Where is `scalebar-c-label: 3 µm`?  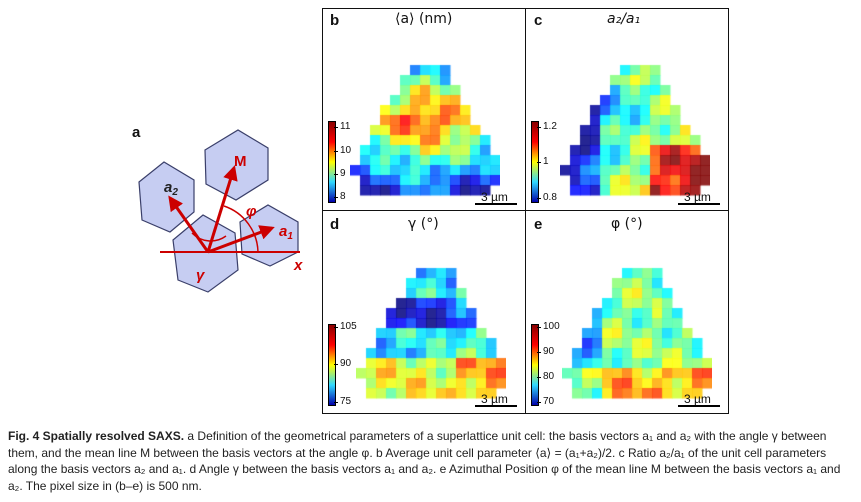 scalebar-c-label: 3 µm is located at coordinates (697, 197).